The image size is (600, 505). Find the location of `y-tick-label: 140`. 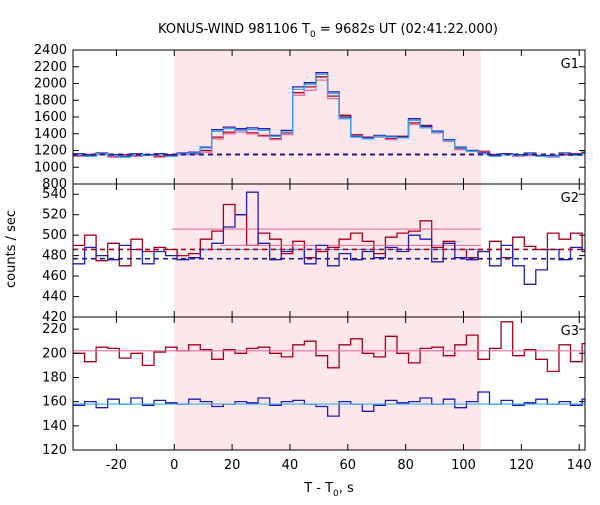

y-tick-label: 140 is located at coordinates (54, 426).